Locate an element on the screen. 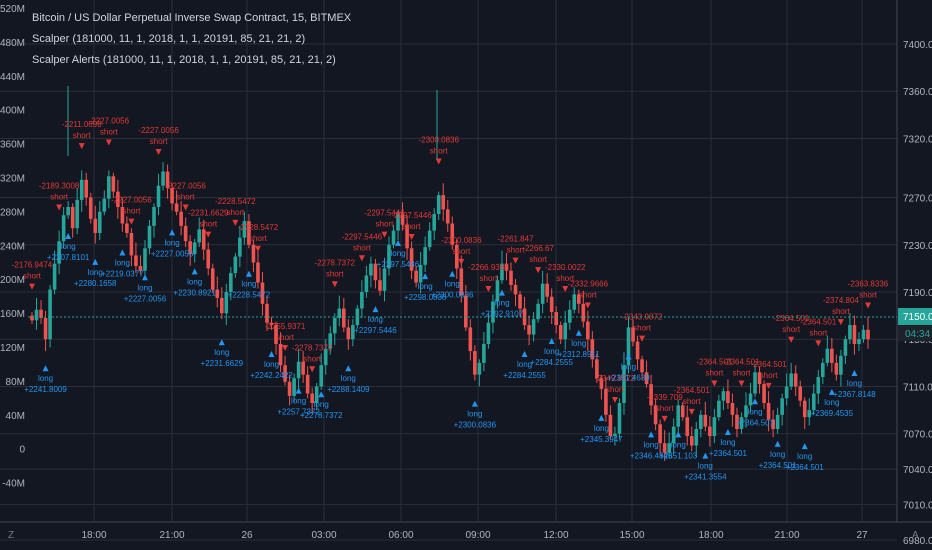 Image resolution: width=932 pixels, height=550 pixels. volume-tick-label: 80M is located at coordinates (15, 382).